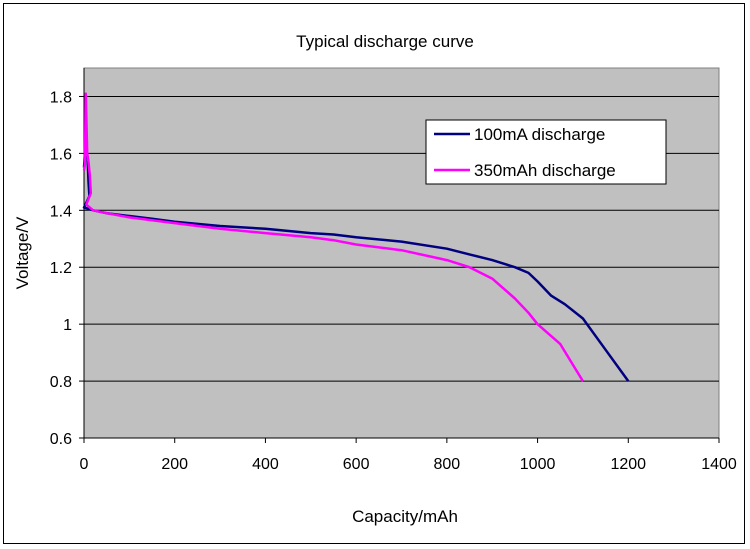  Describe the element at coordinates (61, 439) in the screenshot. I see `y-tick-label: 0.6` at that location.